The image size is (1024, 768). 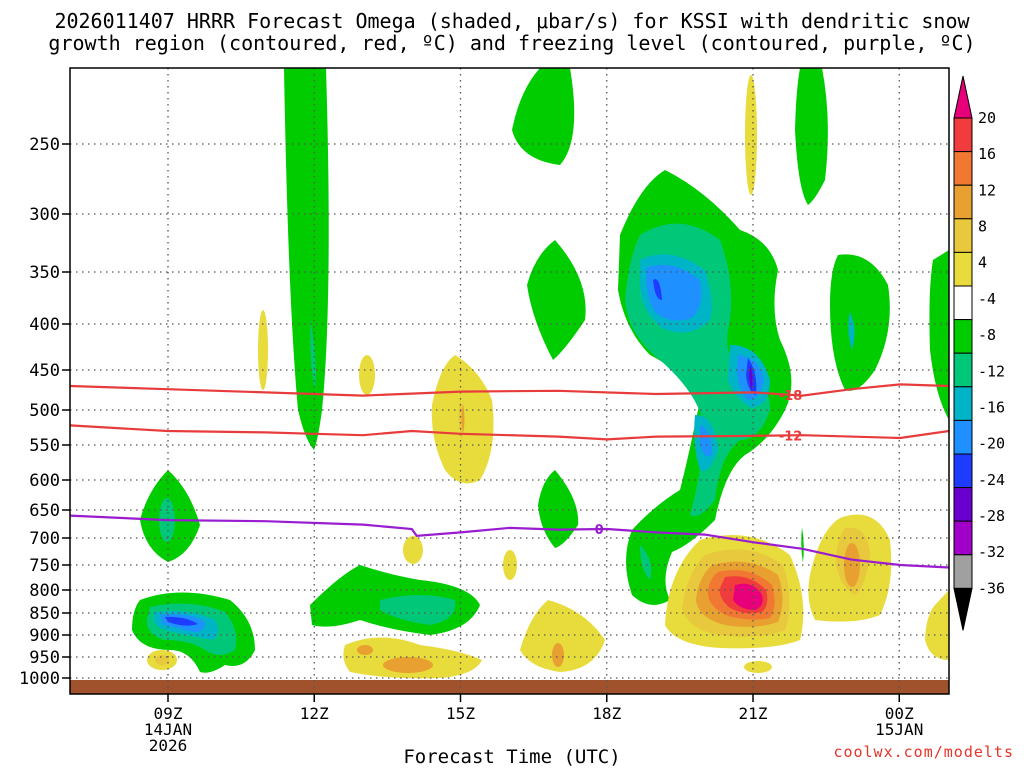 What do you see at coordinates (791, 436) in the screenshot?
I see `contour-label--12: -12` at bounding box center [791, 436].